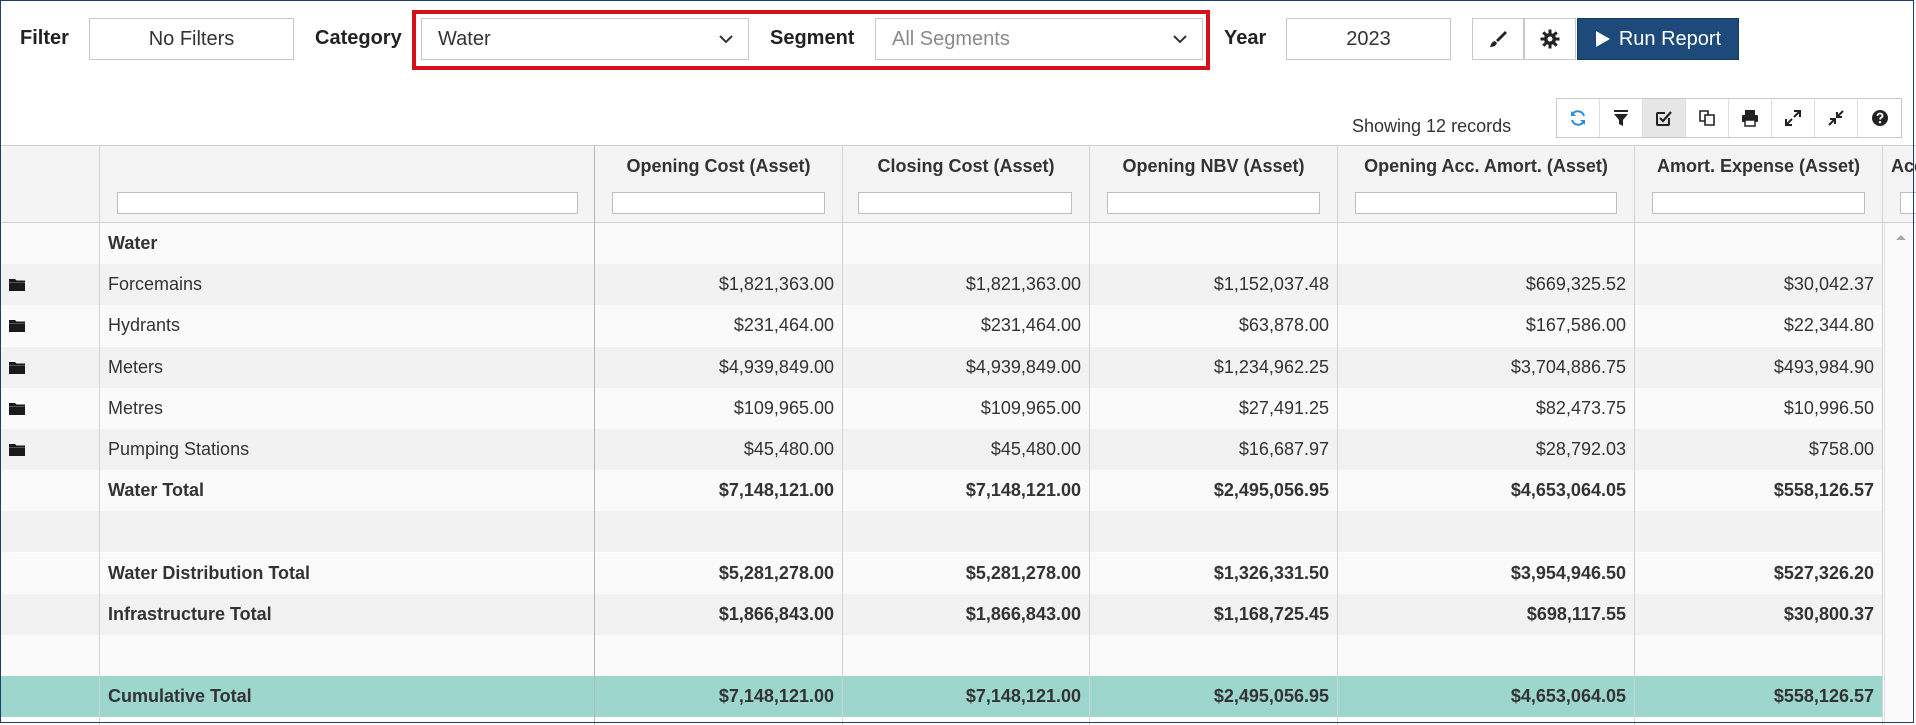 The width and height of the screenshot is (1916, 725). I want to click on row-label: Pumping Stations, so click(179, 449).